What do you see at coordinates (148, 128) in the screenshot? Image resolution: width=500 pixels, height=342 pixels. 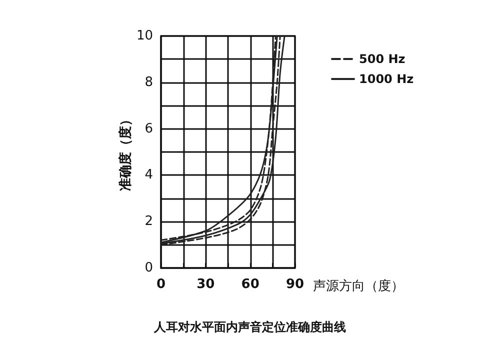 I see `y-tick-label: 6` at bounding box center [148, 128].